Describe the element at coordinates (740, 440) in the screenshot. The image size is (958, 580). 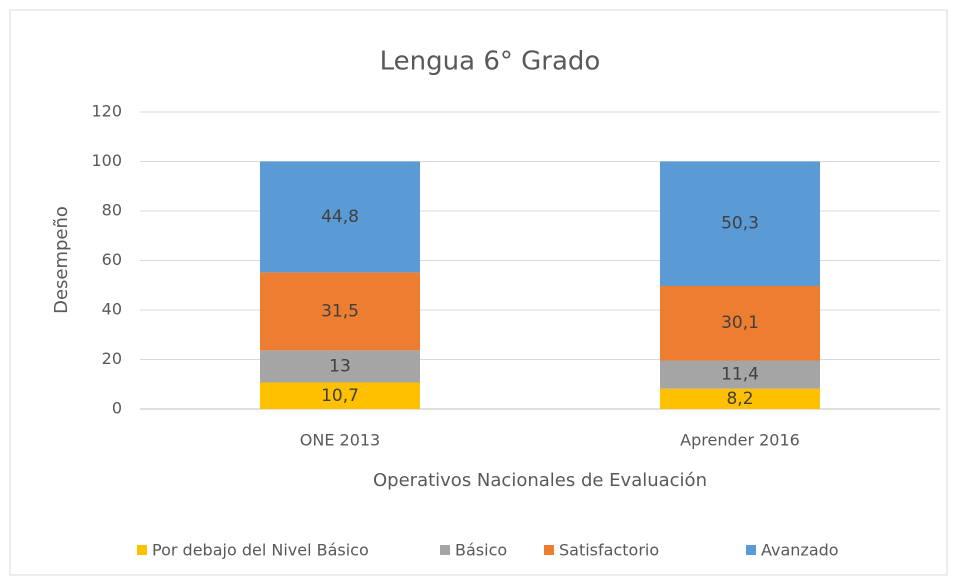
I see `x-tick-label: Aprender 2016` at that location.